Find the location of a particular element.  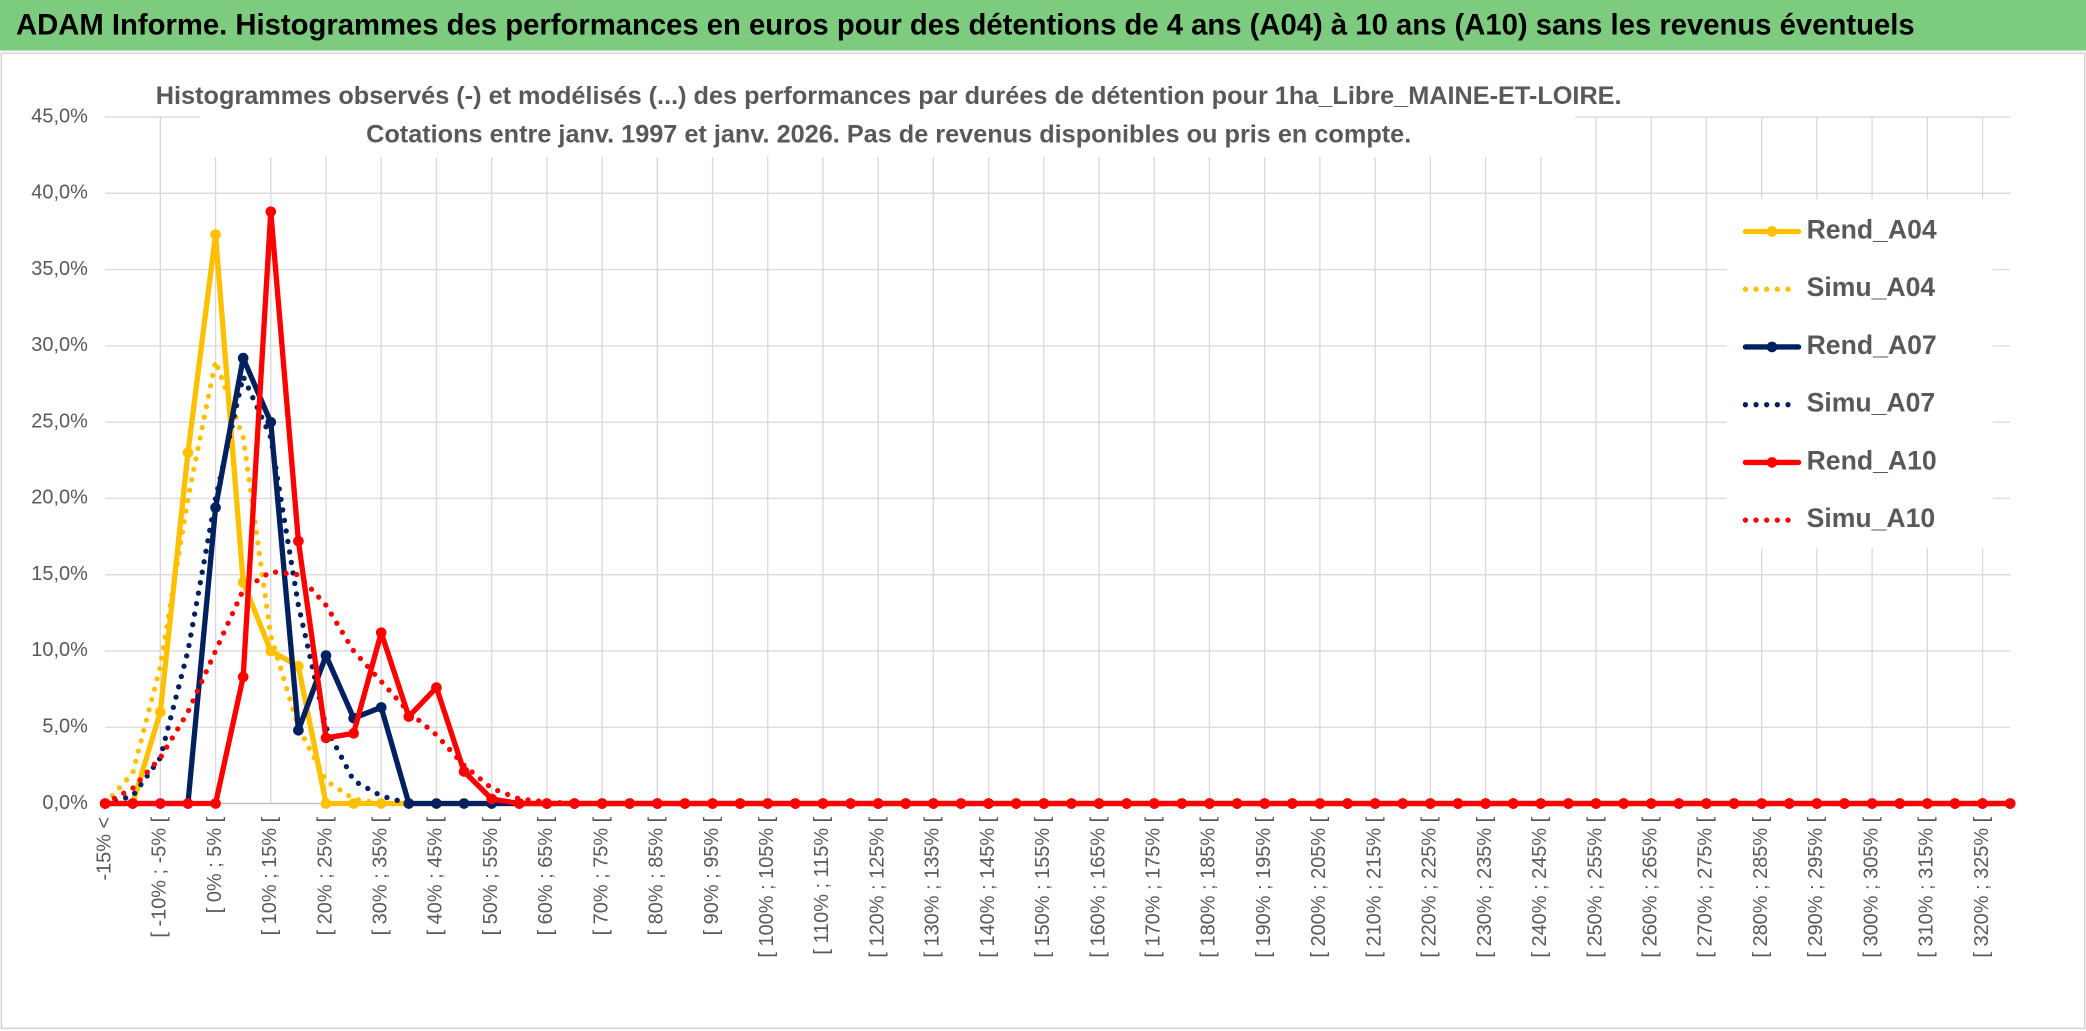

x-tick-label: [ 190% ; 195% [ is located at coordinates (1264, 886).